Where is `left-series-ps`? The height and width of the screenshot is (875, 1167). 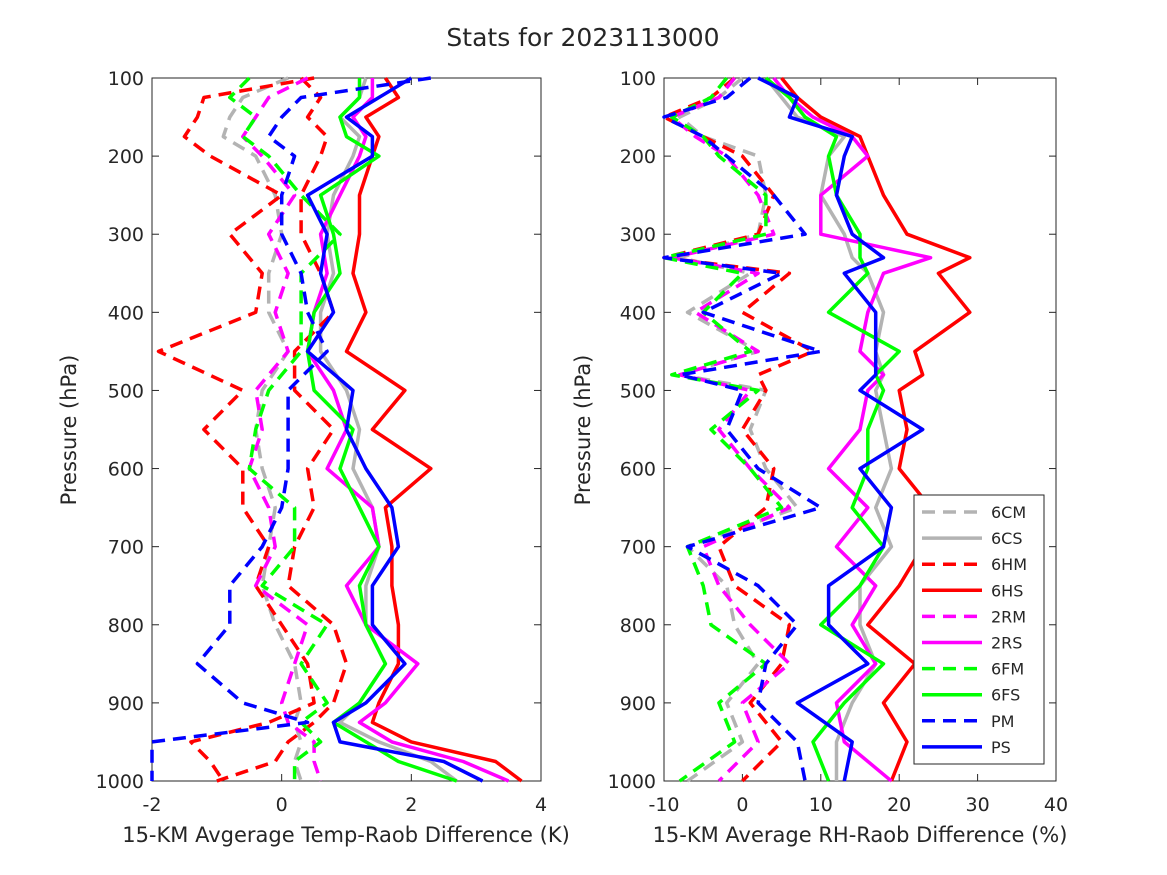 left-series-ps is located at coordinates (394, 429).